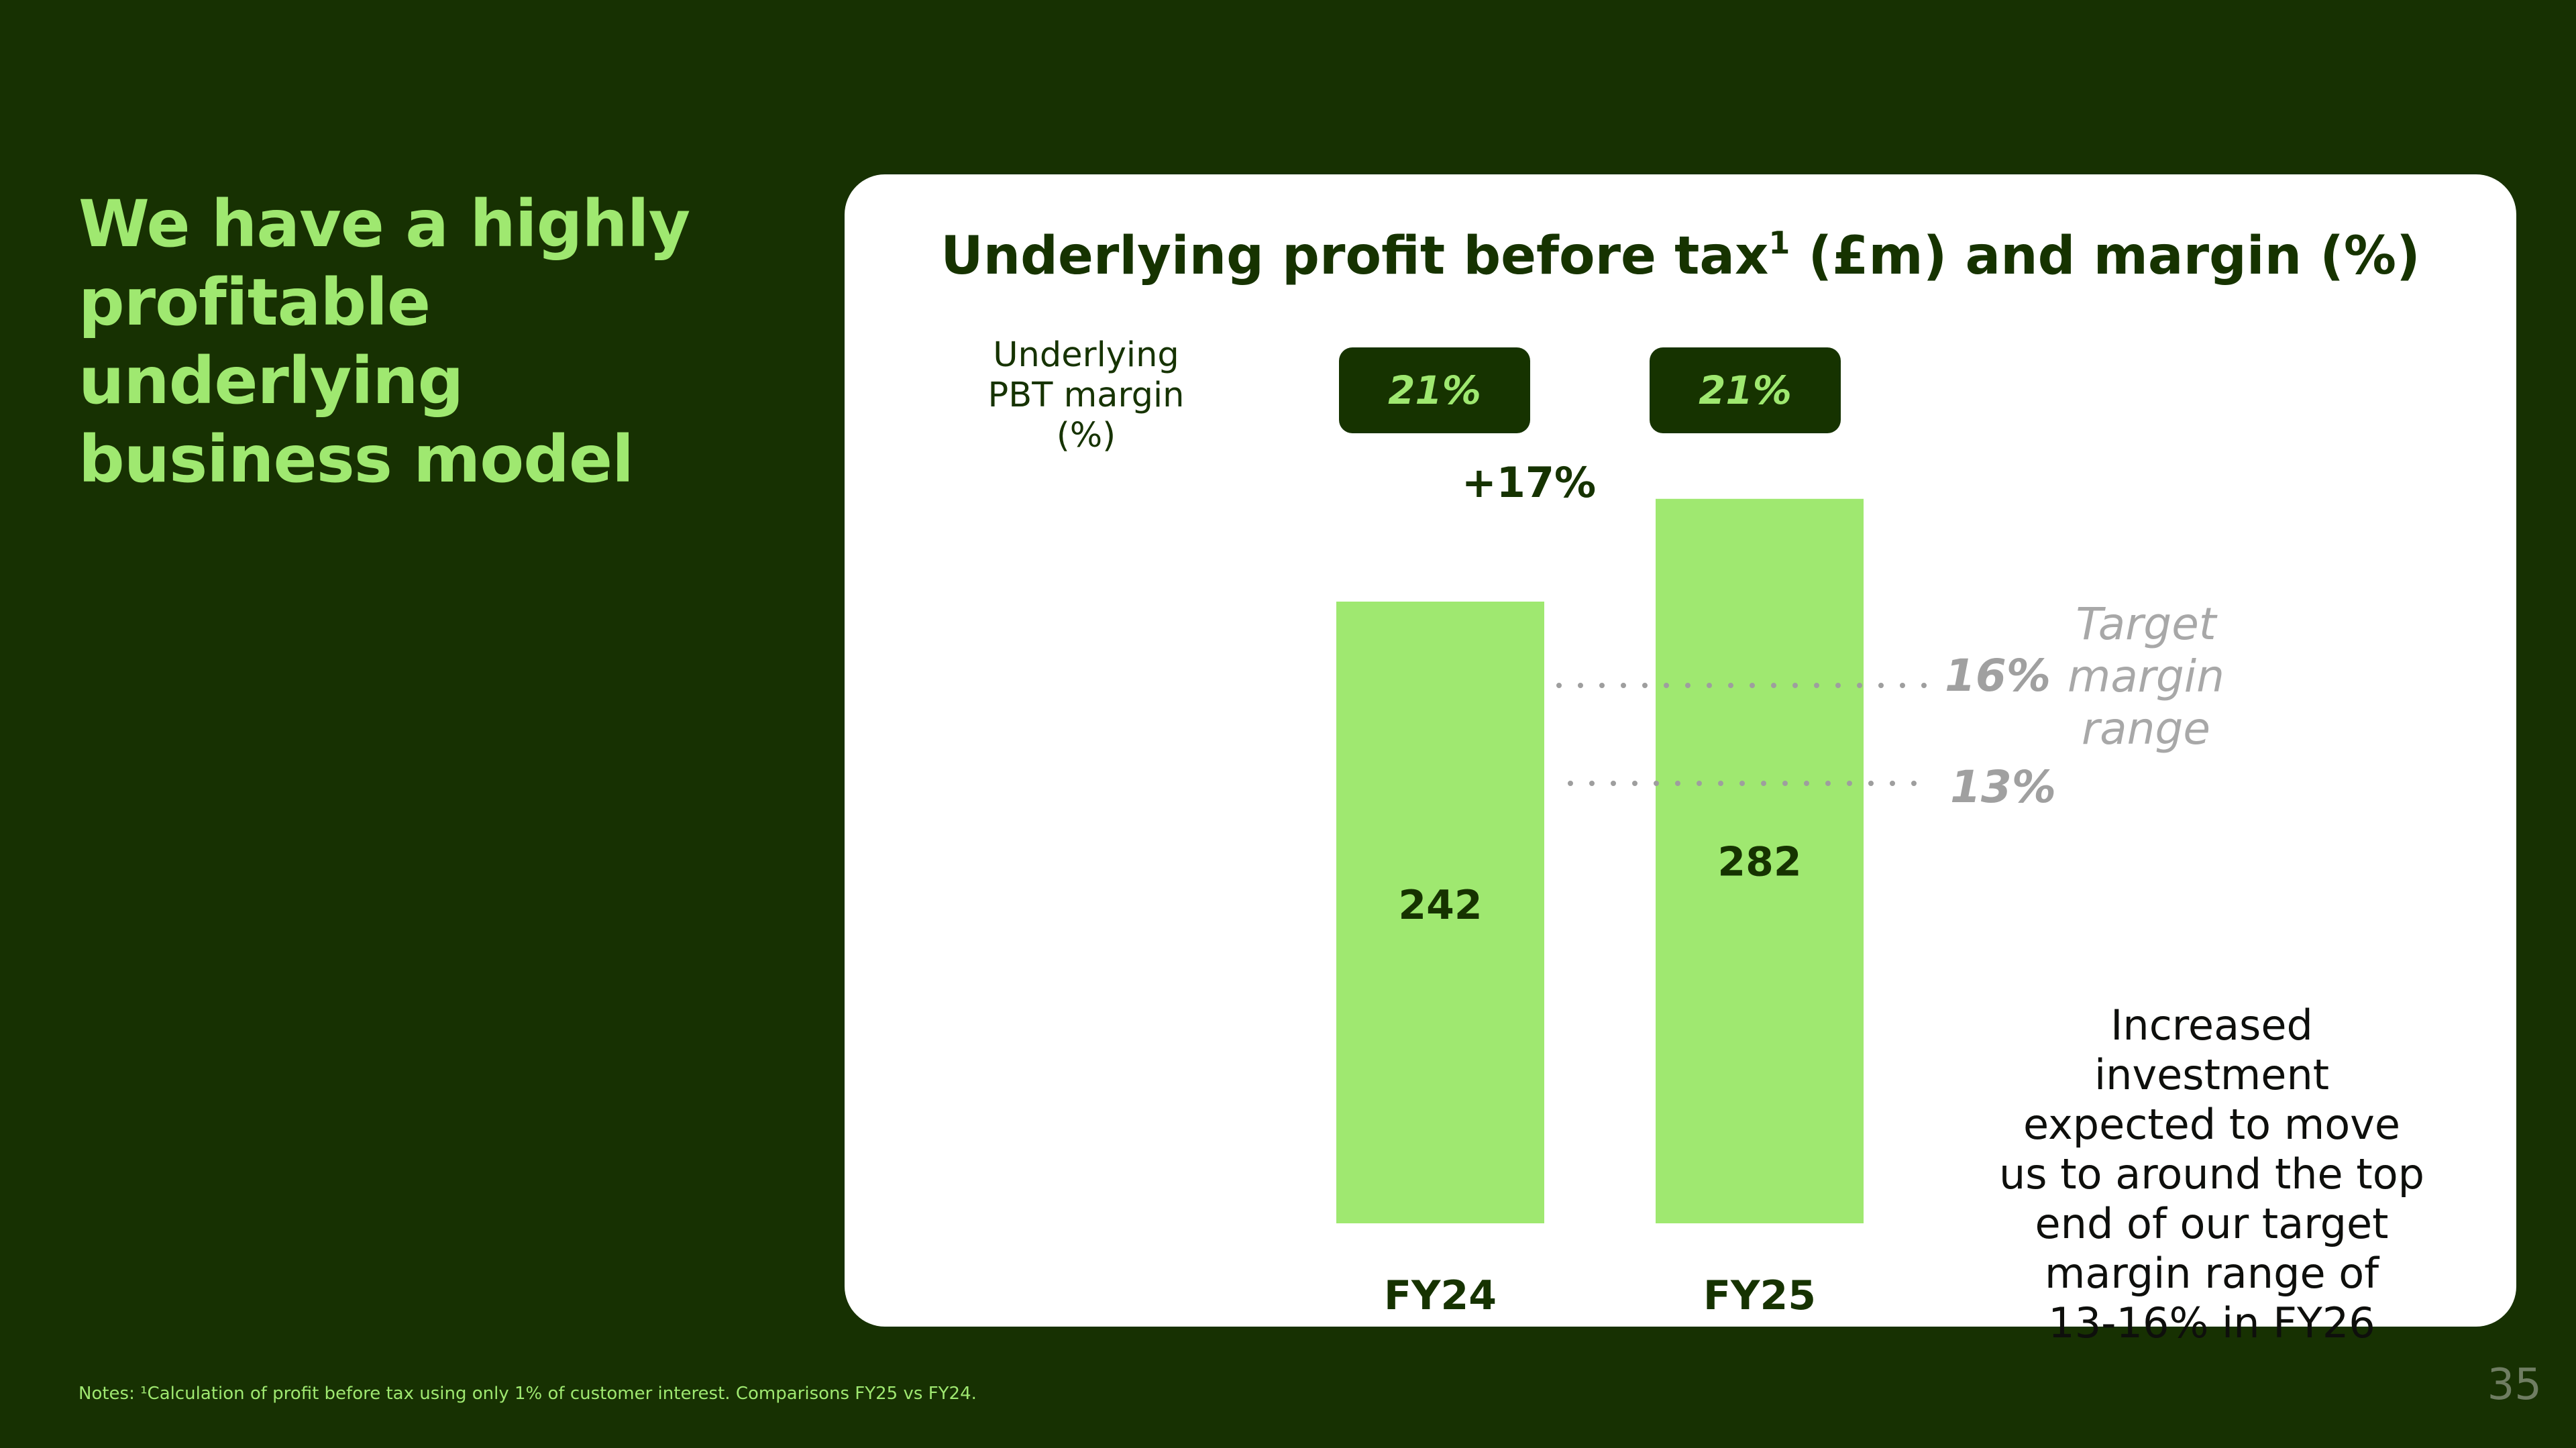 The image size is (2576, 1448). I want to click on margin-row-label-line-2: PBT margin, so click(1086, 395).